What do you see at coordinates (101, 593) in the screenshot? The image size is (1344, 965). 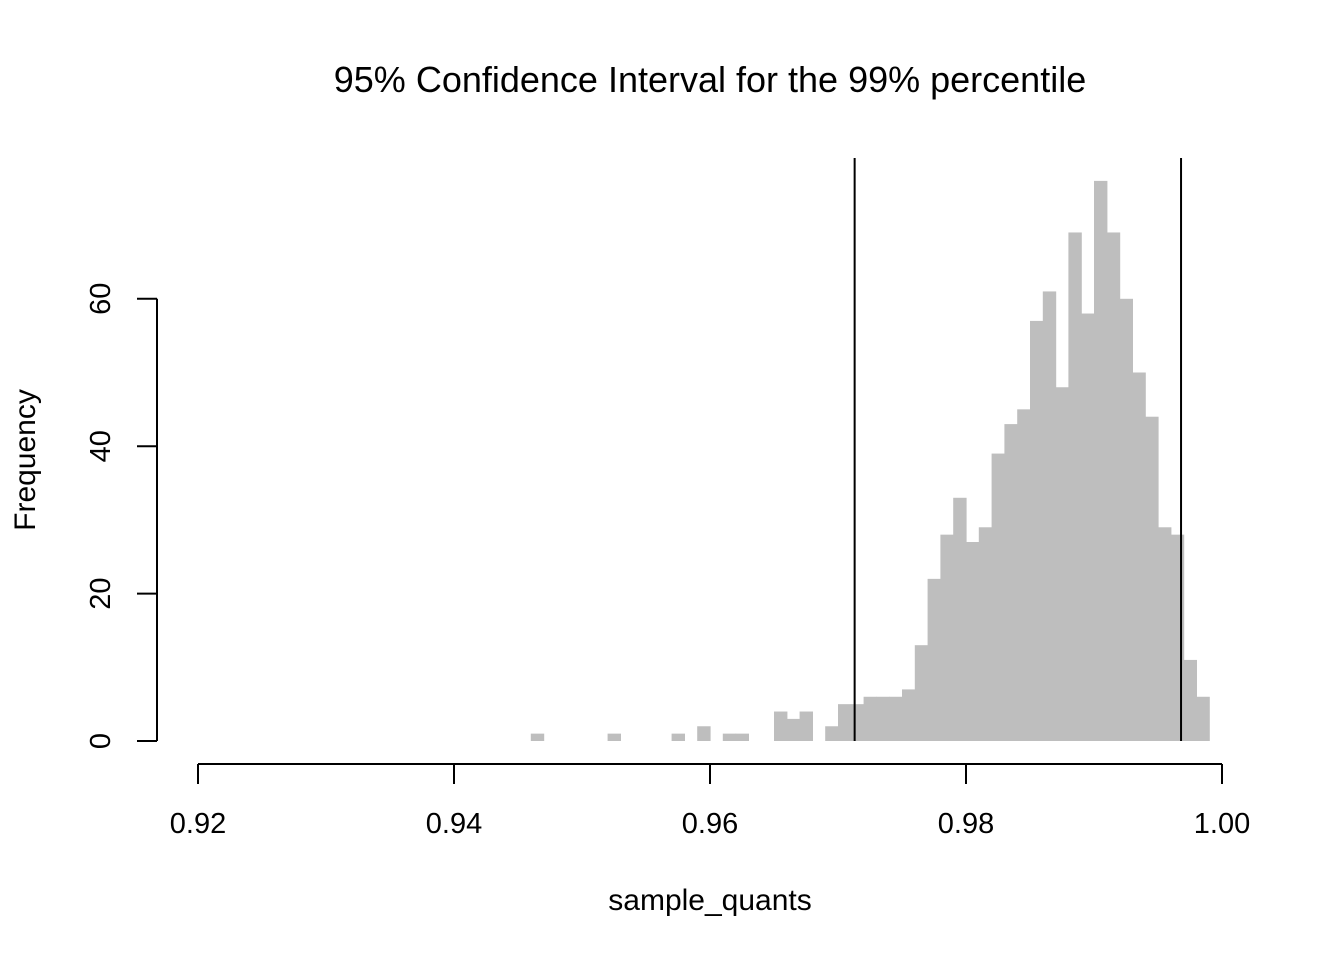 I see `y-tick-label: 20` at bounding box center [101, 593].